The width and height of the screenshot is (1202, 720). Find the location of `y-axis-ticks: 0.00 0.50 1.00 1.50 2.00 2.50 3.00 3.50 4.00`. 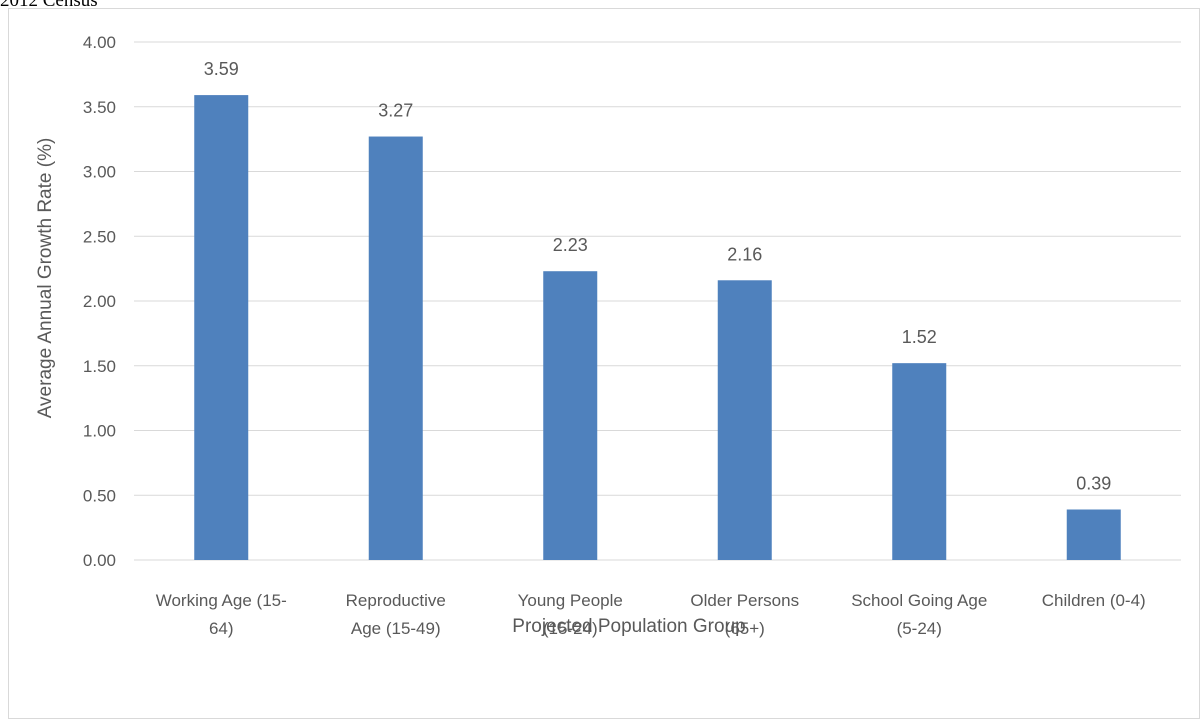

y-axis-ticks: 0.00 0.50 1.00 1.50 2.00 2.50 3.00 3.50 4.00 is located at coordinates (99, 301).